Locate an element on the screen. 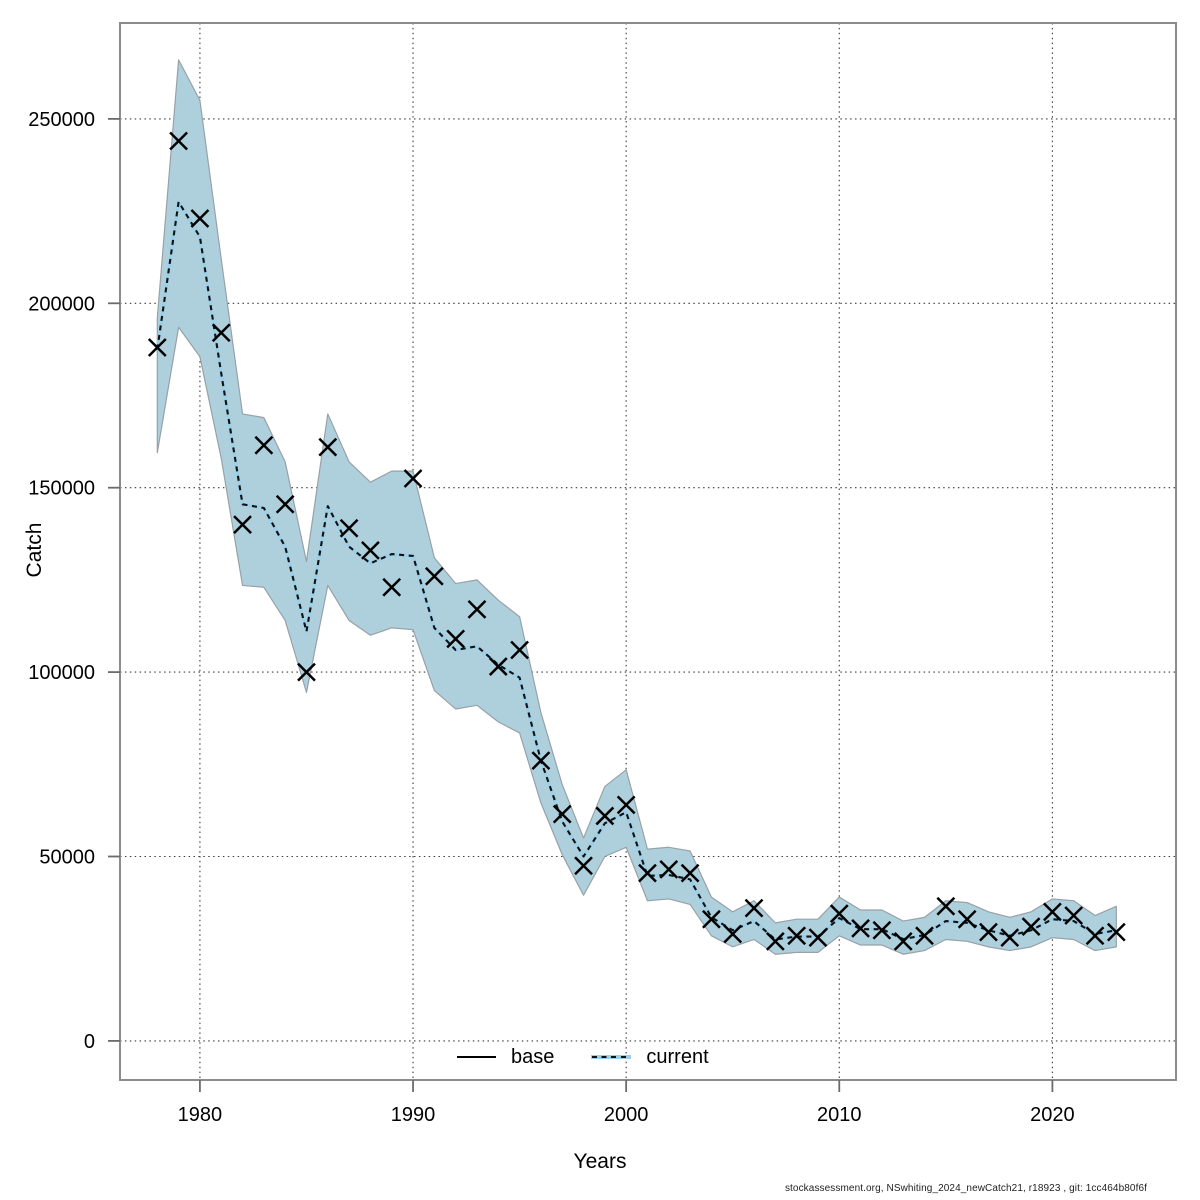 Image resolution: width=1200 pixels, height=1200 pixels. x-tick-label: 2010 is located at coordinates (839, 1115).